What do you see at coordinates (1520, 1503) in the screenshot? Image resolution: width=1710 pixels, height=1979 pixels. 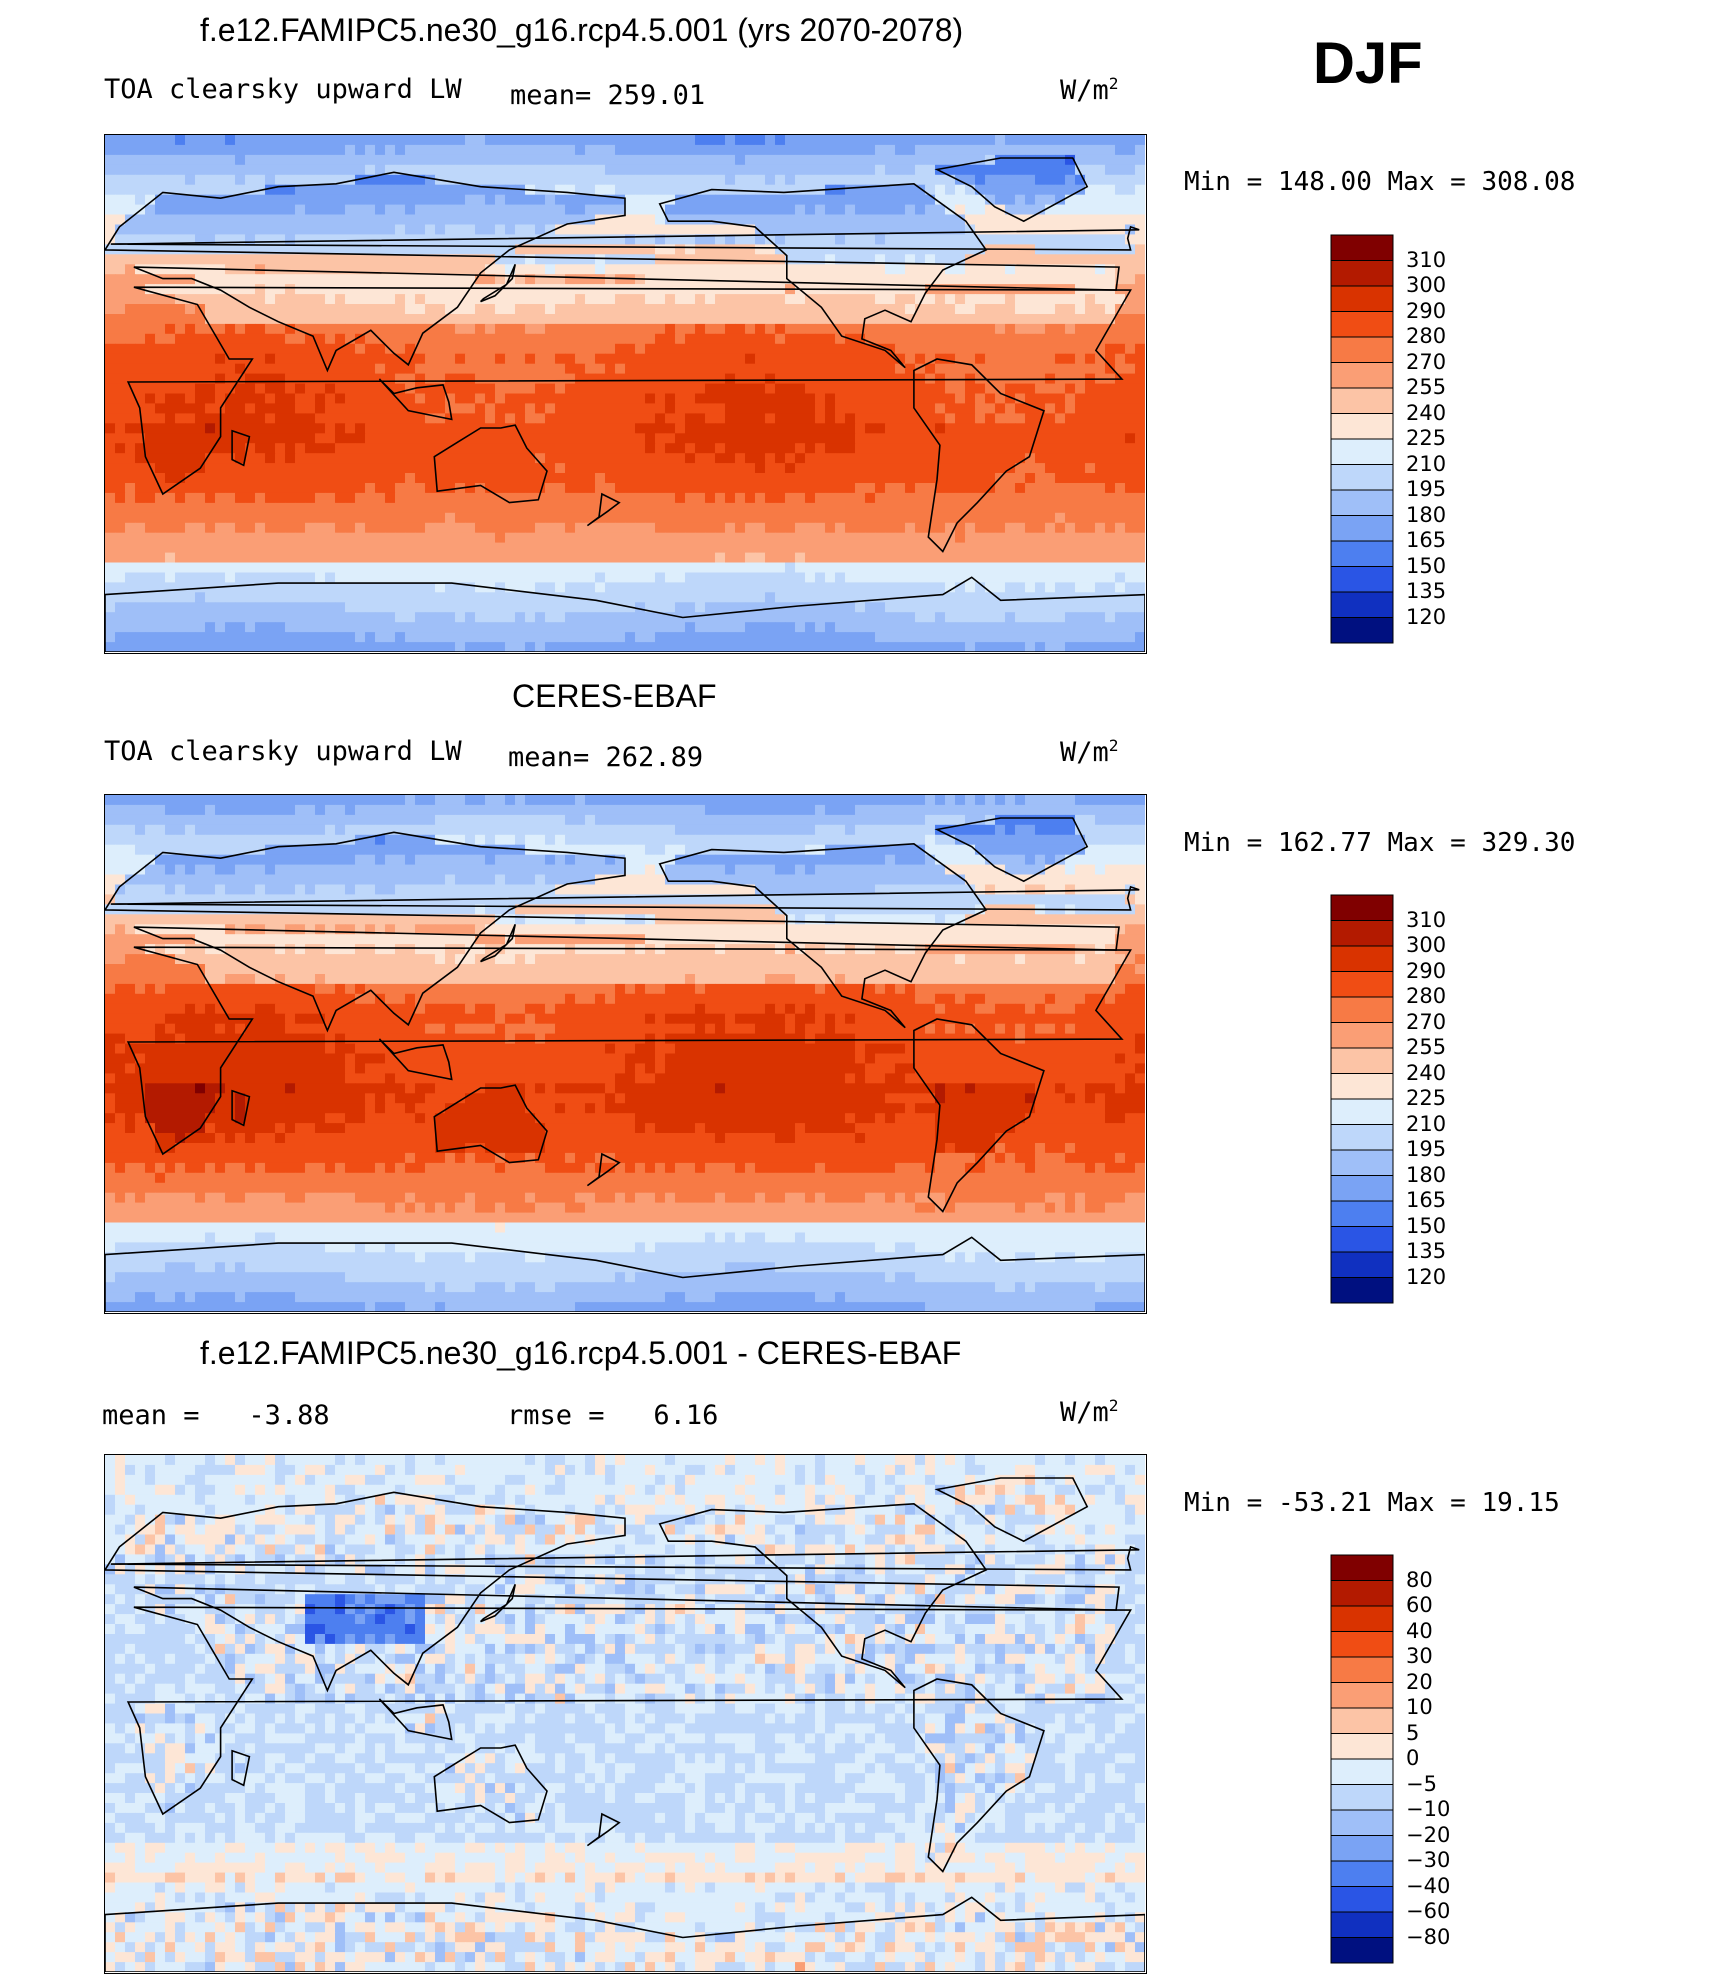 I see `panel-3-max-value: 19.15` at bounding box center [1520, 1503].